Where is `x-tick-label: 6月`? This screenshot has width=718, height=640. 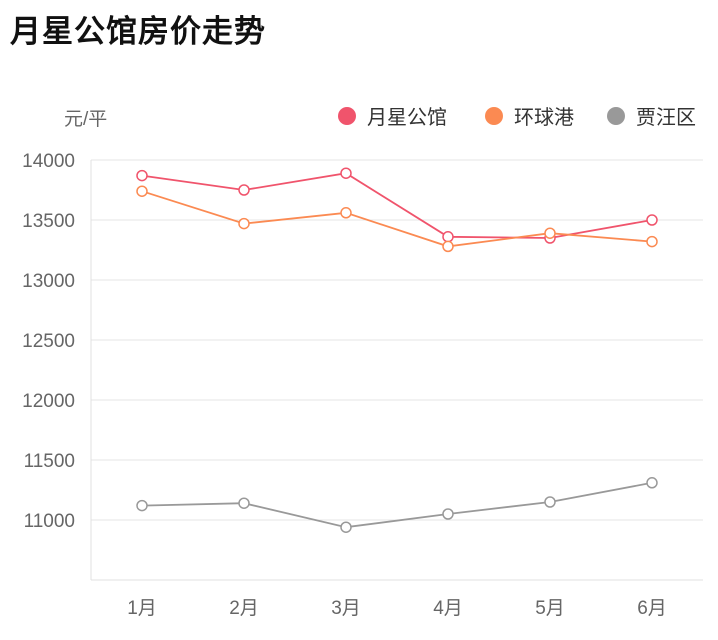 x-tick-label: 6月 is located at coordinates (652, 608).